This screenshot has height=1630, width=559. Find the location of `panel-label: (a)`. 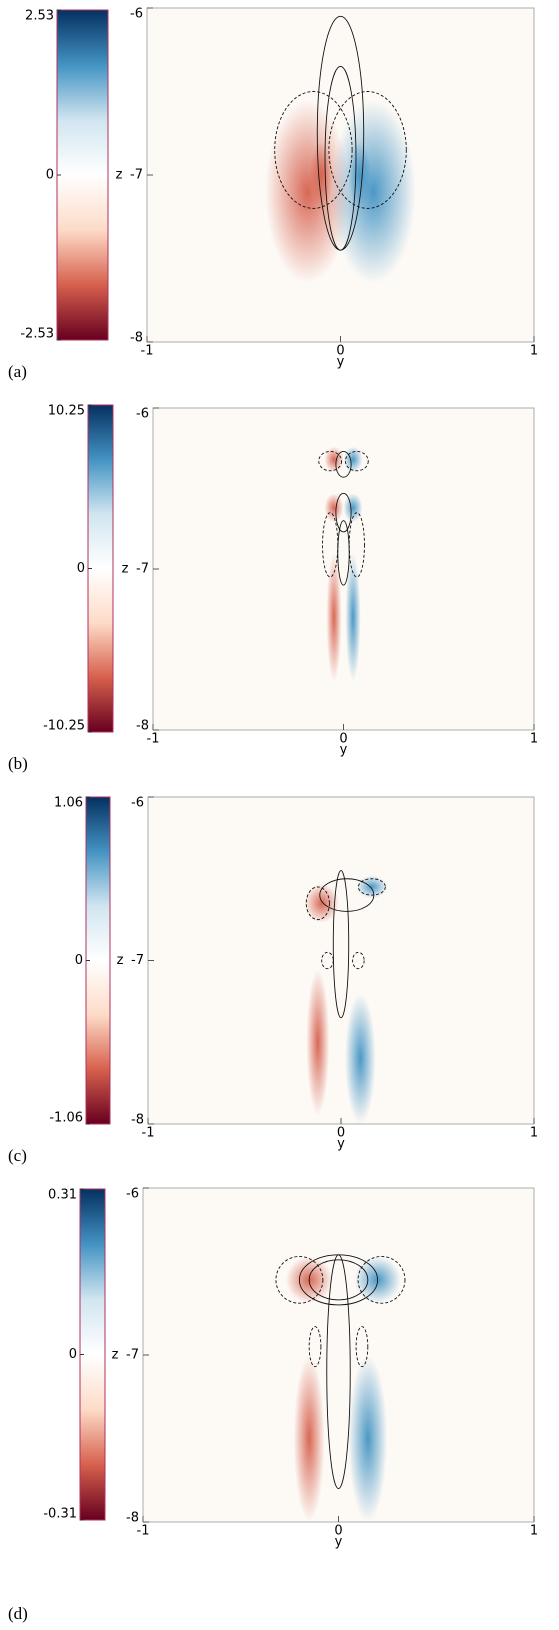

panel-label: (a) is located at coordinates (17, 371).